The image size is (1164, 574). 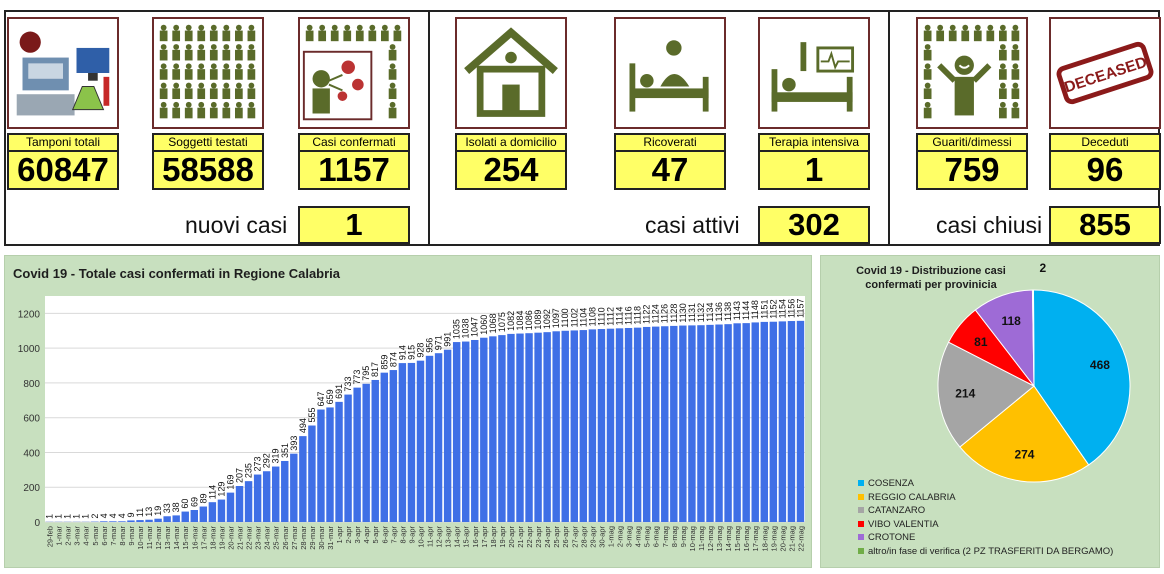 I want to click on y-tick-label: 0, so click(x=37, y=523).